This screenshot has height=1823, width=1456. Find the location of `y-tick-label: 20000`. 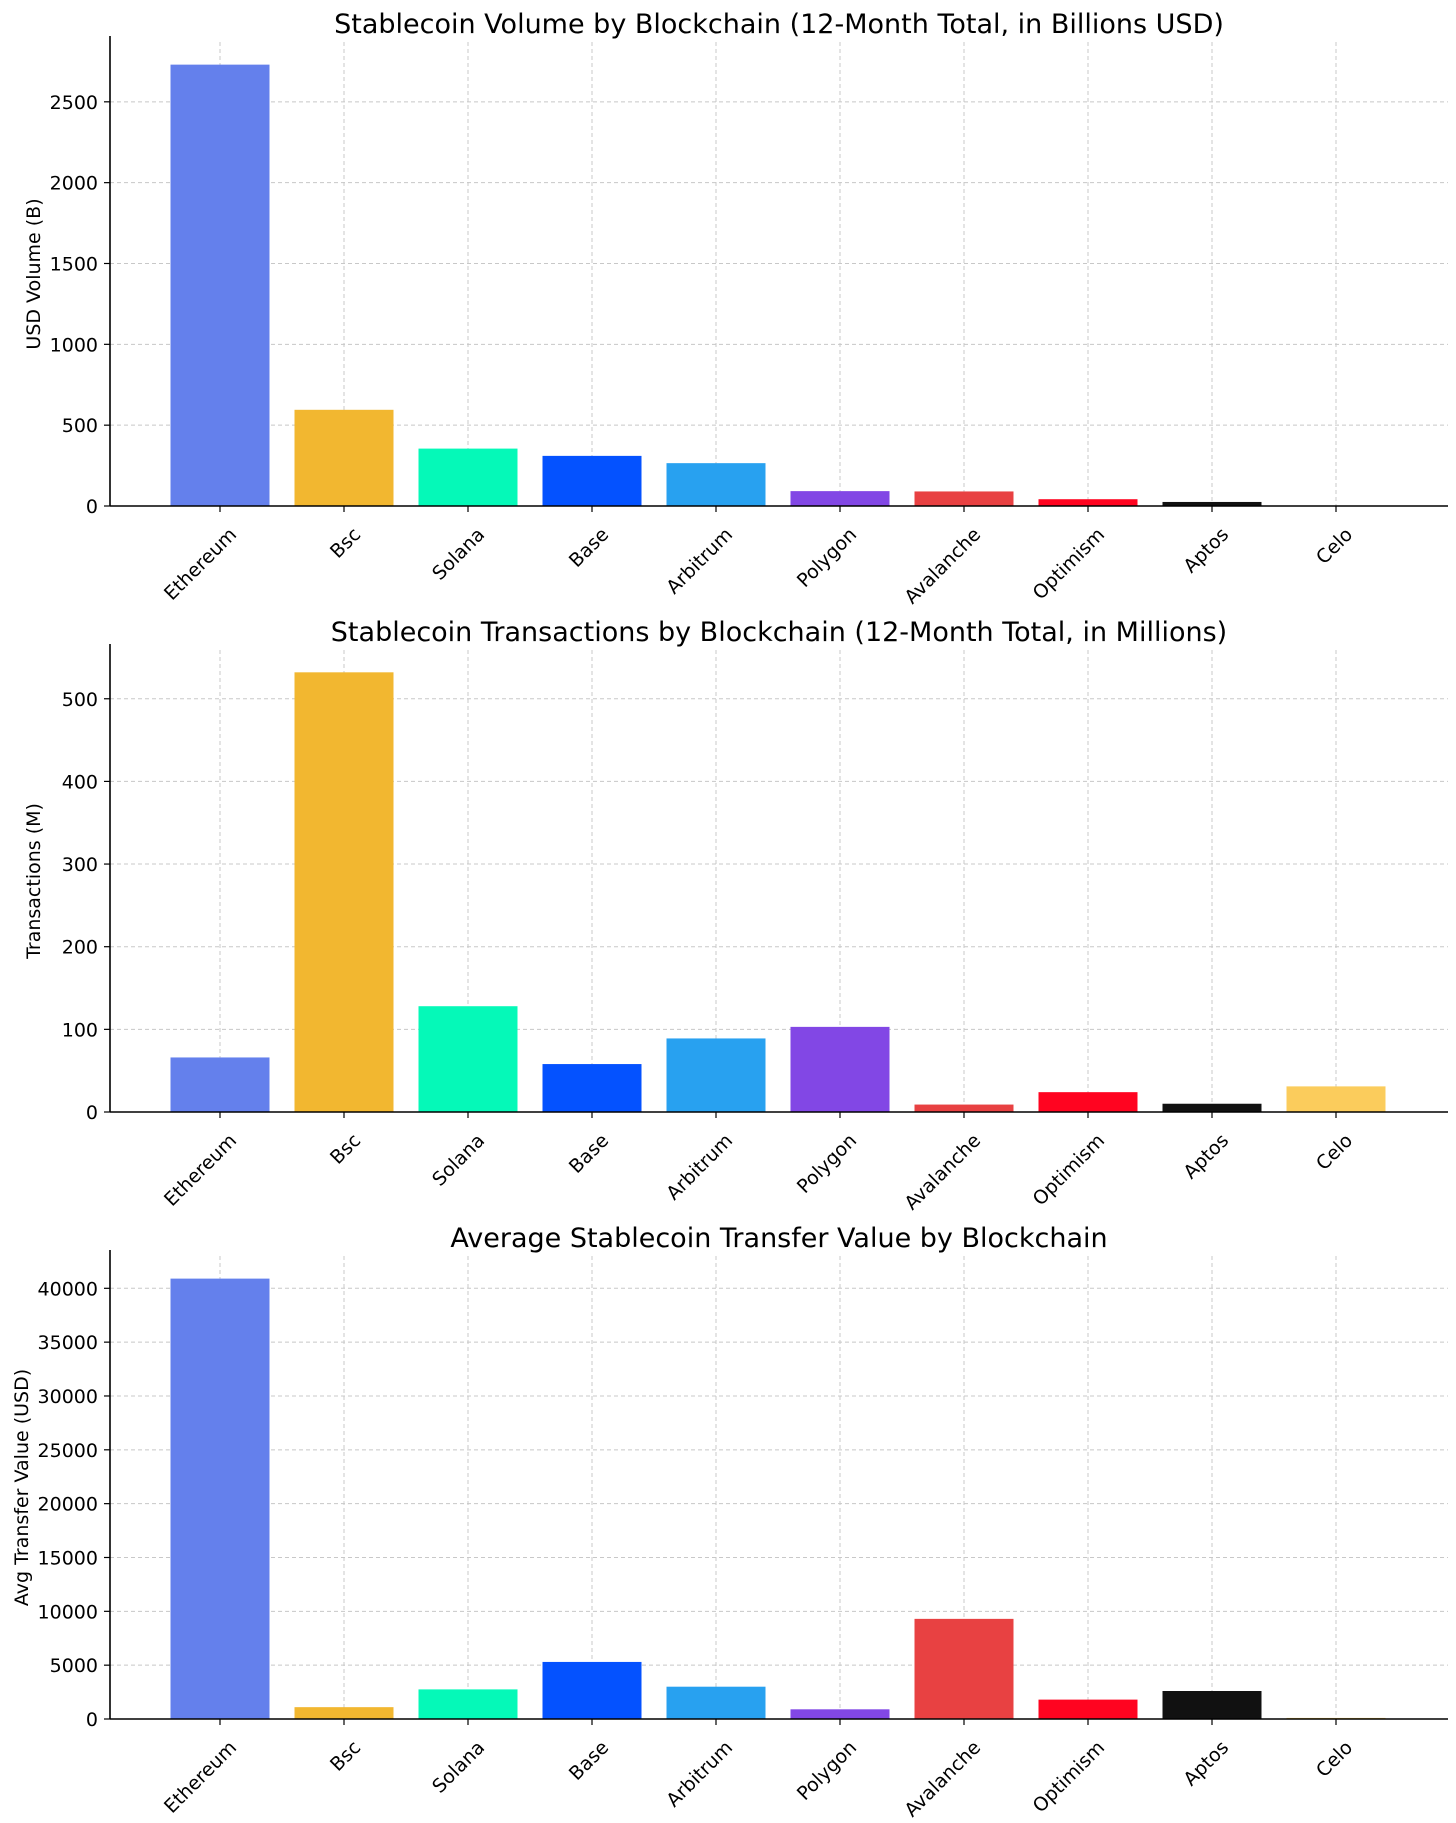

y-tick-label: 20000 is located at coordinates (68, 1505).